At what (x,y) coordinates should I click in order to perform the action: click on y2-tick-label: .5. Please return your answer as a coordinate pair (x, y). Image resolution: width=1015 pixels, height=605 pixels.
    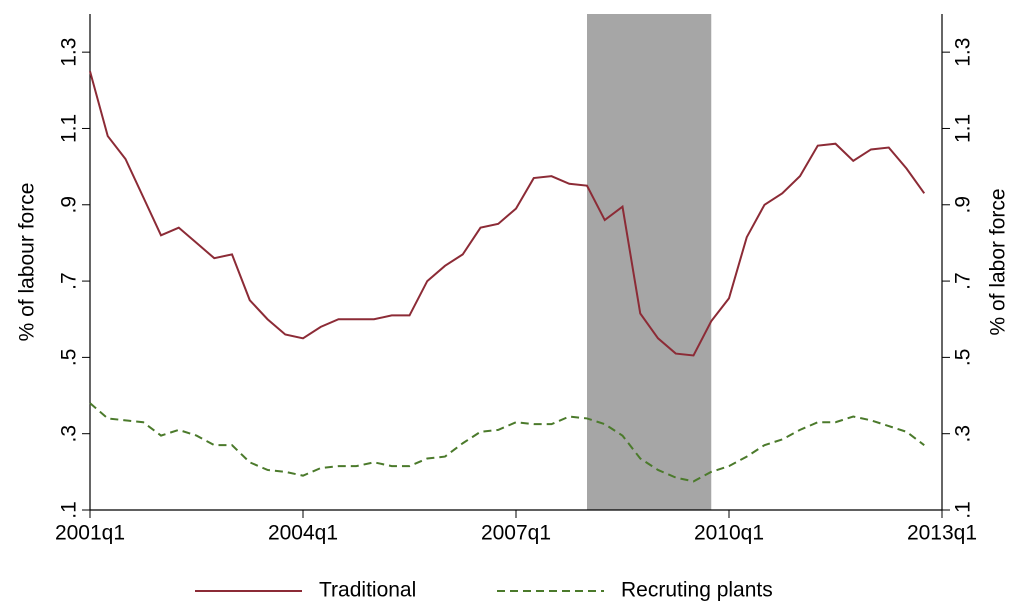
    Looking at the image, I should click on (963, 358).